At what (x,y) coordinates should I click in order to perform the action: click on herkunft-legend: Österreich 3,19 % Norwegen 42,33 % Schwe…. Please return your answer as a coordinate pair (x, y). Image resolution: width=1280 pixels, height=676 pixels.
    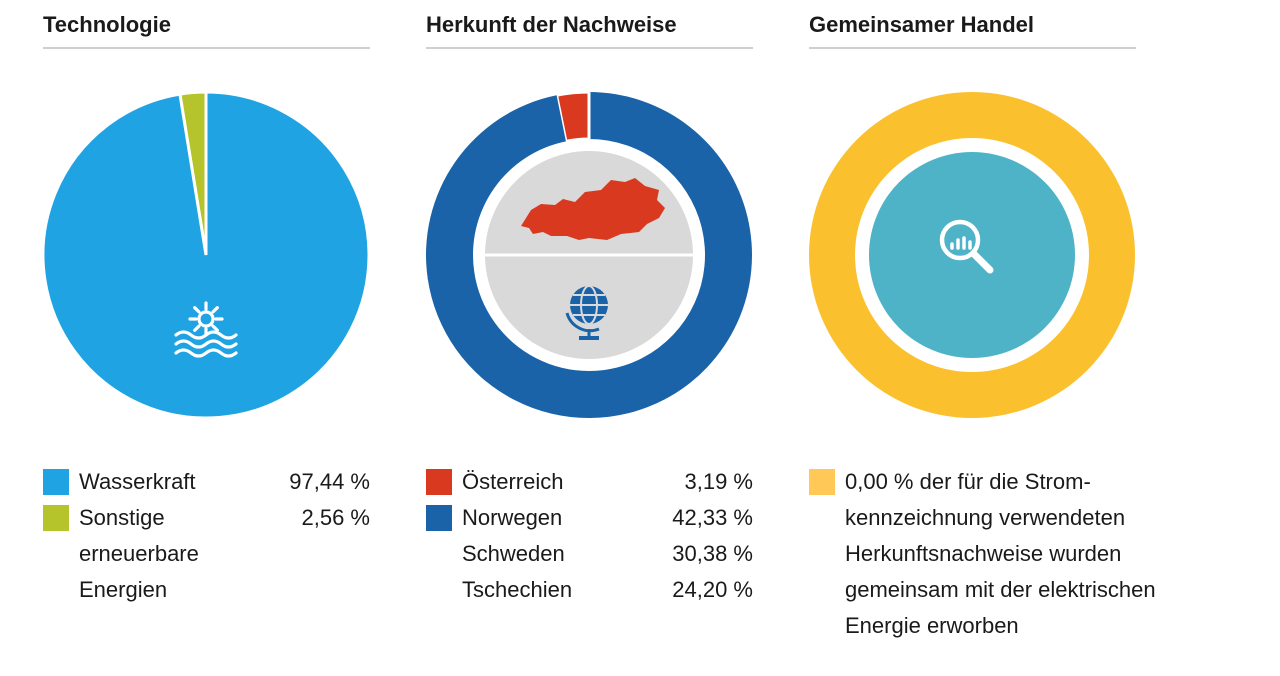
    Looking at the image, I should click on (589, 536).